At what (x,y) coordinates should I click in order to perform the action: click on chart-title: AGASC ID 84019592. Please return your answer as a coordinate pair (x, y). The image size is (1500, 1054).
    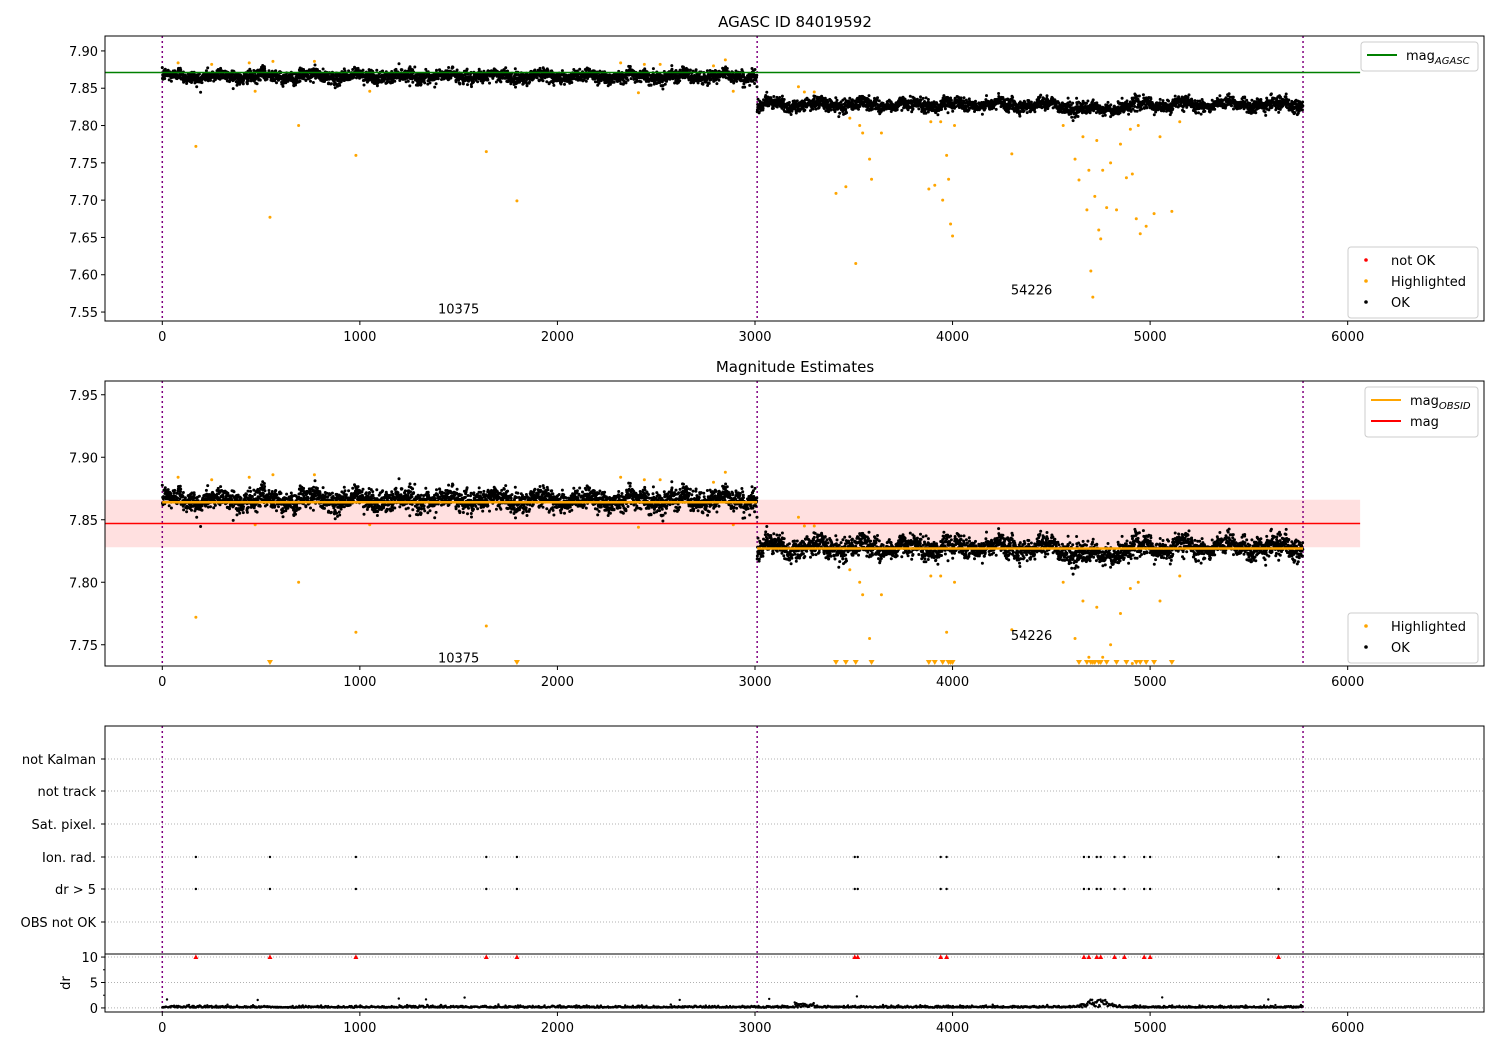
    Looking at the image, I should click on (795, 22).